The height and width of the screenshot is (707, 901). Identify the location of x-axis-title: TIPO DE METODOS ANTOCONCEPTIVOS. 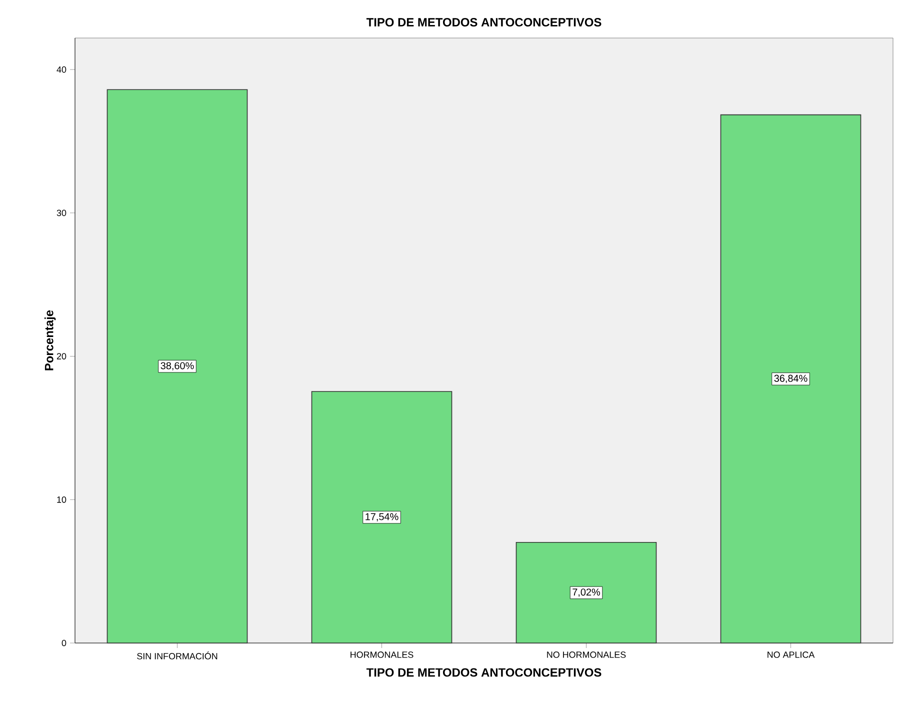
(484, 672).